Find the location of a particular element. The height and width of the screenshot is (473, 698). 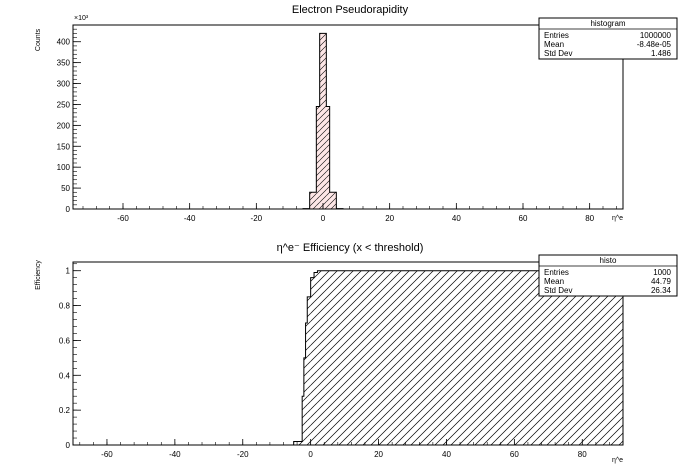

y-tick-label: 250 is located at coordinates (64, 104).